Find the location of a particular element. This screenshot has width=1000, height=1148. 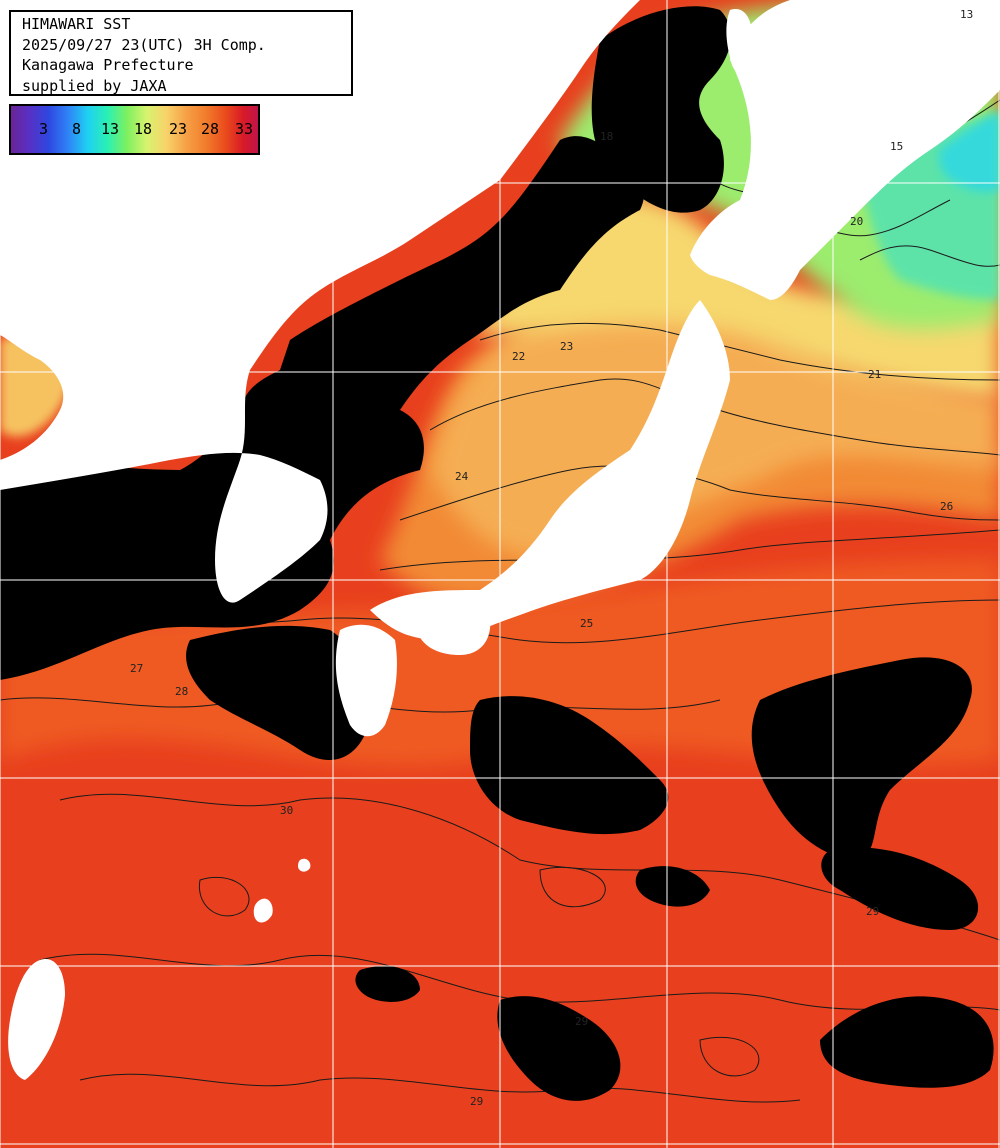

land-hokkaido is located at coordinates (845, 150).